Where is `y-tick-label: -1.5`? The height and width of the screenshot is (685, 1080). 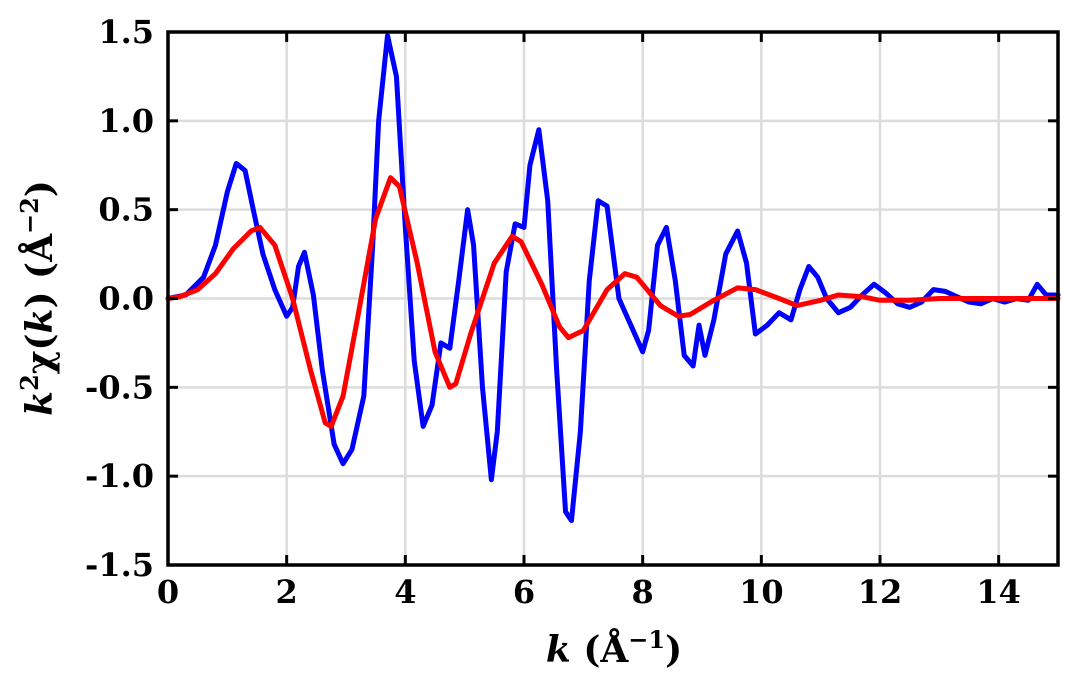
y-tick-label: -1.5 is located at coordinates (119, 565).